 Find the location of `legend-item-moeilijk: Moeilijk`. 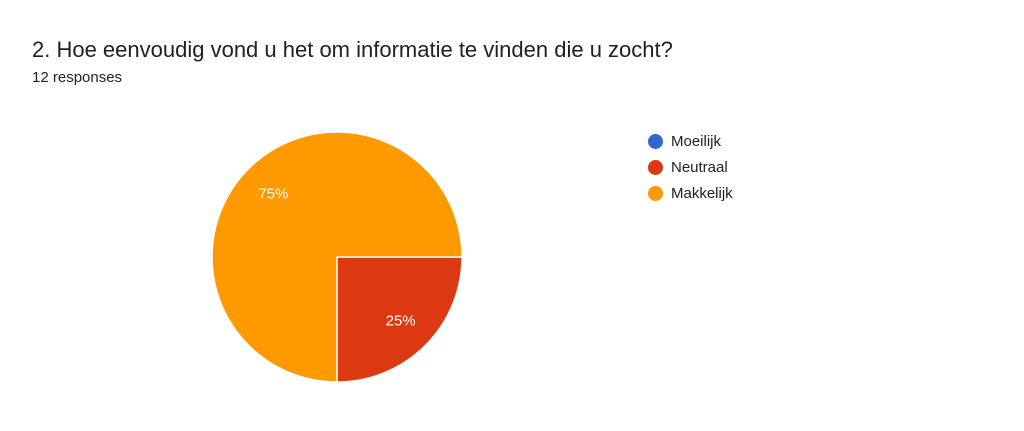

legend-item-moeilijk: Moeilijk is located at coordinates (690, 141).